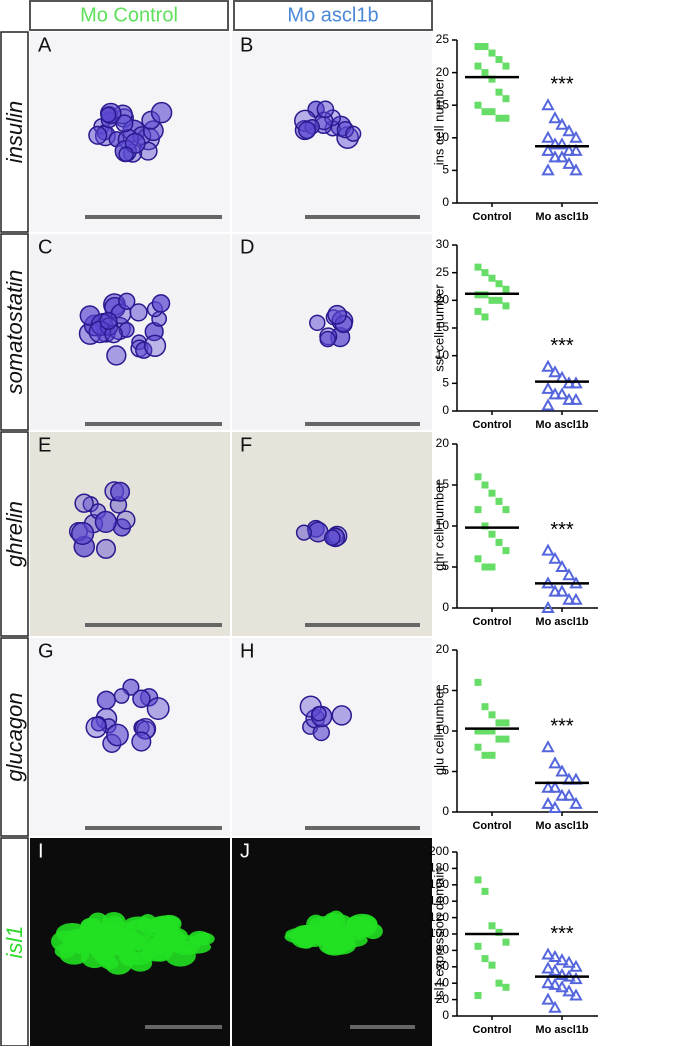  I want to click on y-tick-label: 140, so click(439, 900).